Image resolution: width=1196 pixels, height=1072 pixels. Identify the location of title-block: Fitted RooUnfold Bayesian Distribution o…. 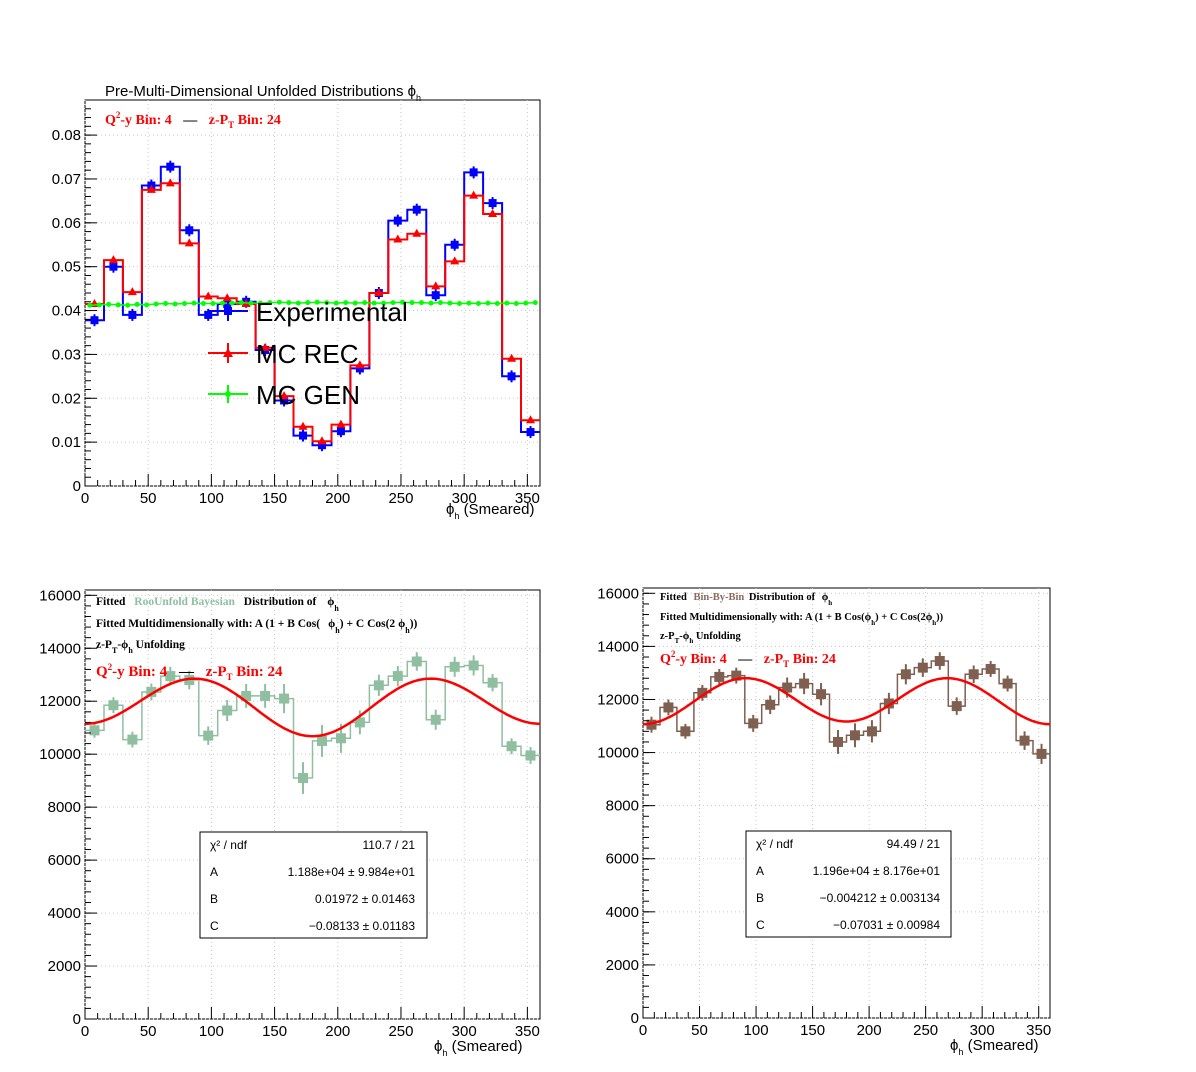
(257, 625).